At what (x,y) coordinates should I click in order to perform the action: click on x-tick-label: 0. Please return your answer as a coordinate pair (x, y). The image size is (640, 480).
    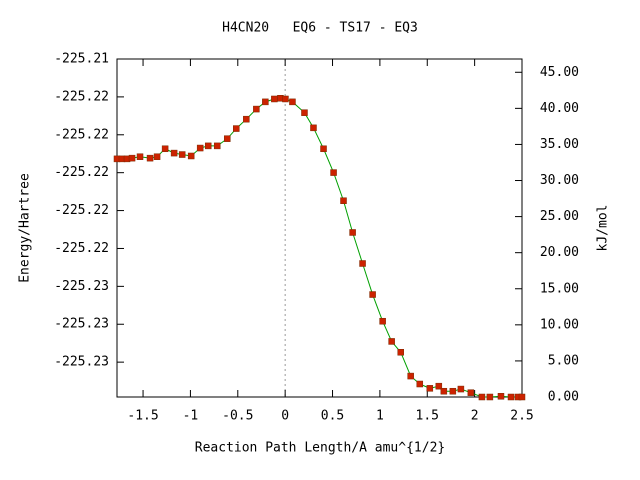
    Looking at the image, I should click on (285, 416).